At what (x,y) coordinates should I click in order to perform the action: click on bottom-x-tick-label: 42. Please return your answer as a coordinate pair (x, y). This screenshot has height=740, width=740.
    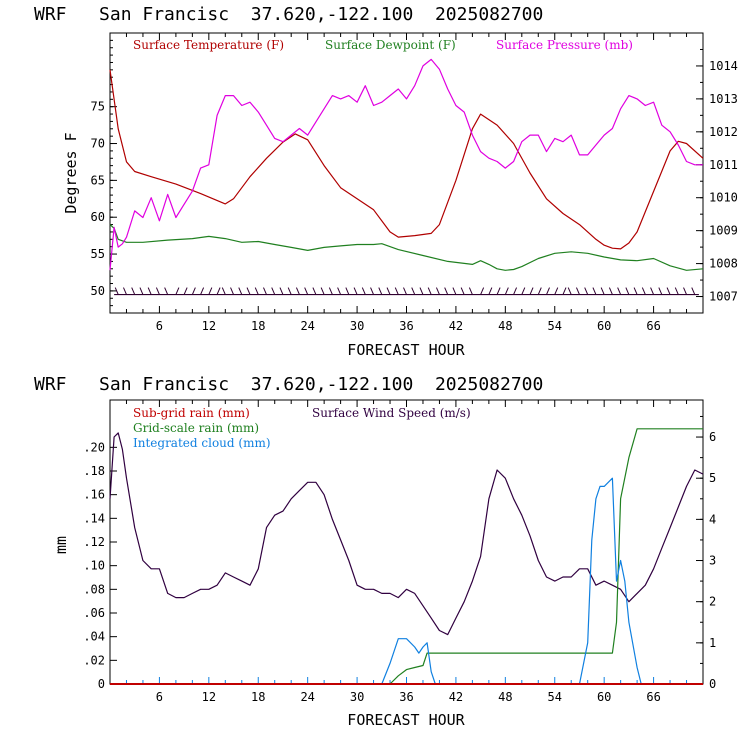
    Looking at the image, I should click on (456, 697).